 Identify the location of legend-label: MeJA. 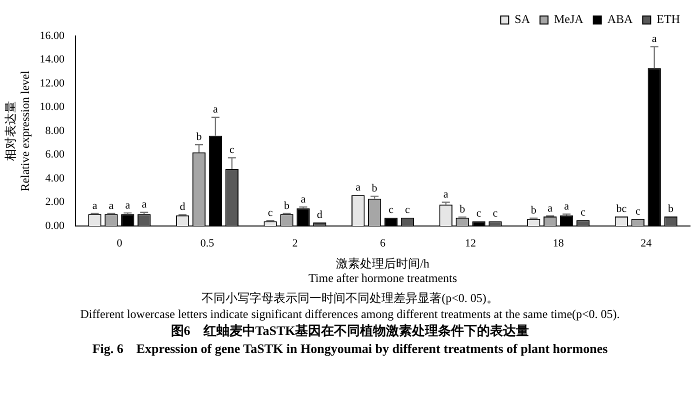
(569, 19).